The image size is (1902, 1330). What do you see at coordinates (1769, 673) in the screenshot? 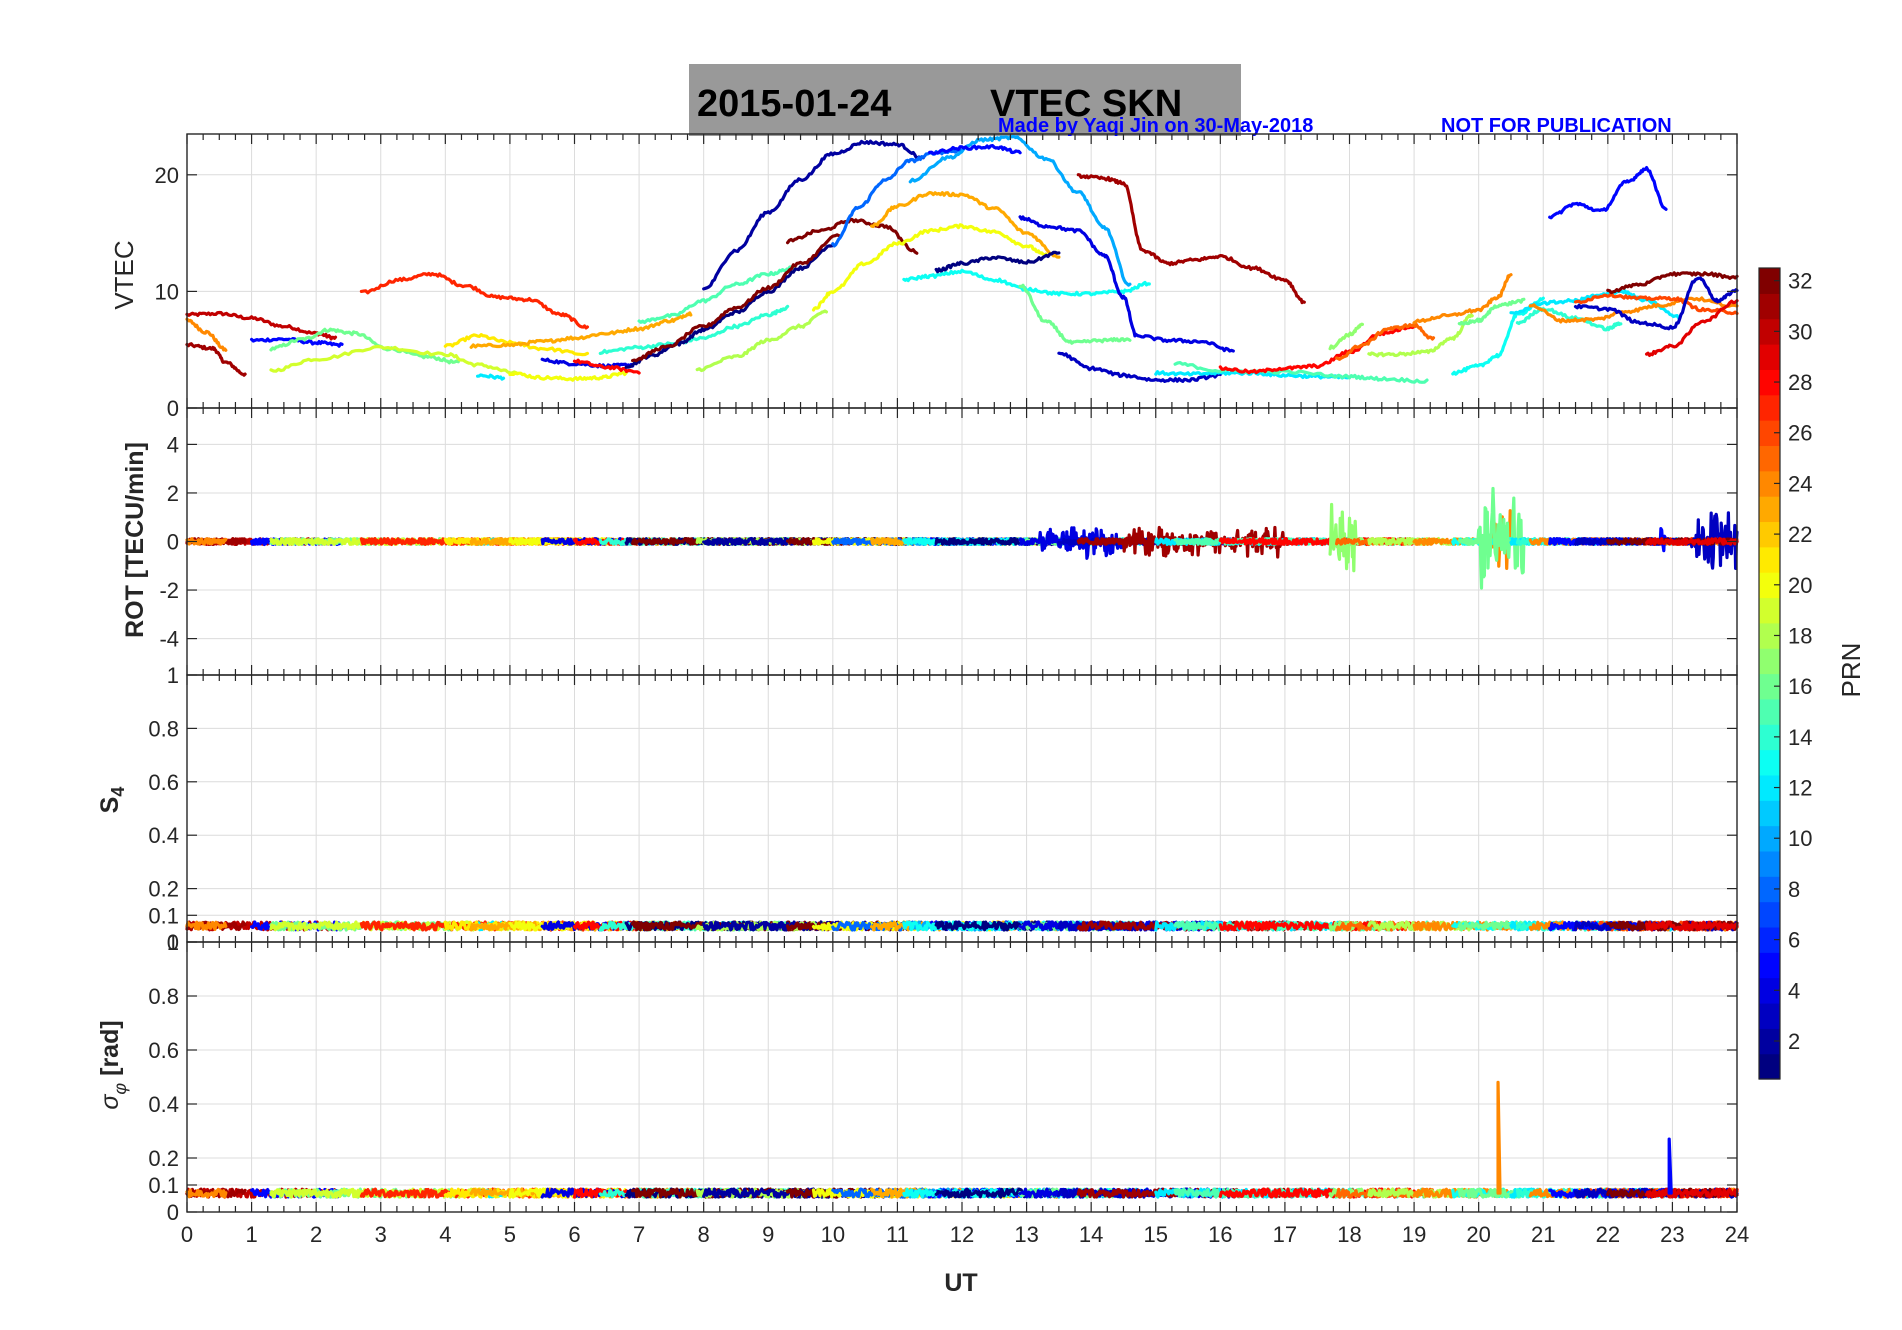
I see `colorbar-frame` at bounding box center [1769, 673].